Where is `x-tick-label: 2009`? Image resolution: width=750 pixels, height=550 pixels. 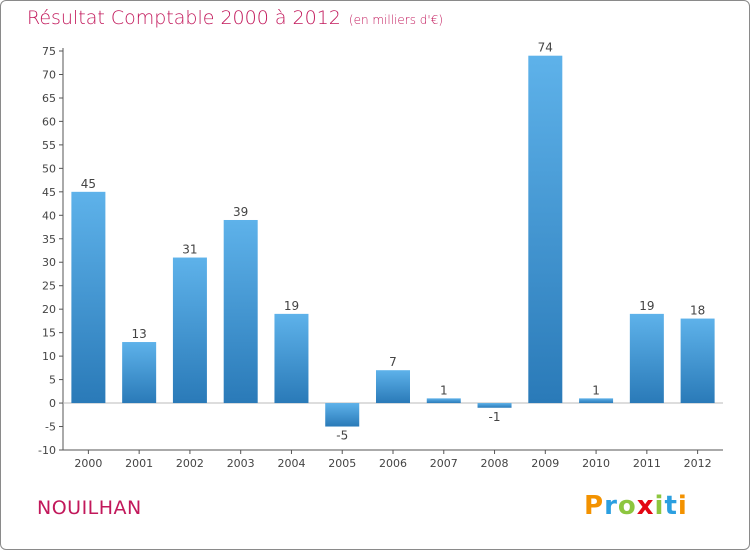 x-tick-label: 2009 is located at coordinates (545, 463).